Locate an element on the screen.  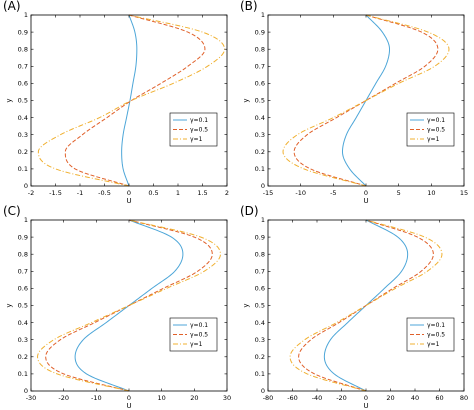
panel-label: (C) is located at coordinates (12, 211).